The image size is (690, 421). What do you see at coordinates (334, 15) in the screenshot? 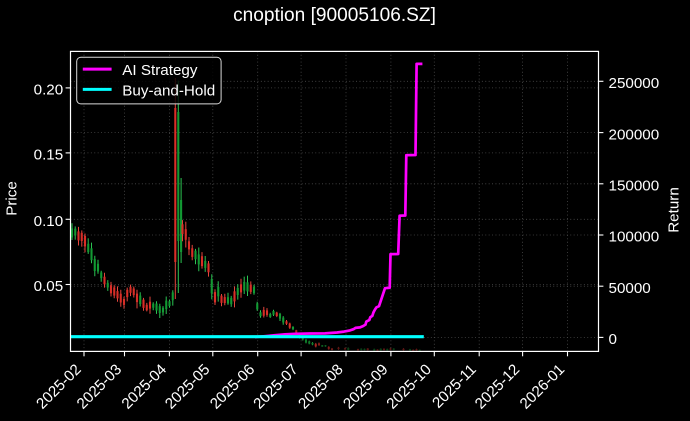
I see `svg-text: cnoption [90005106.SZ]` at bounding box center [334, 15].